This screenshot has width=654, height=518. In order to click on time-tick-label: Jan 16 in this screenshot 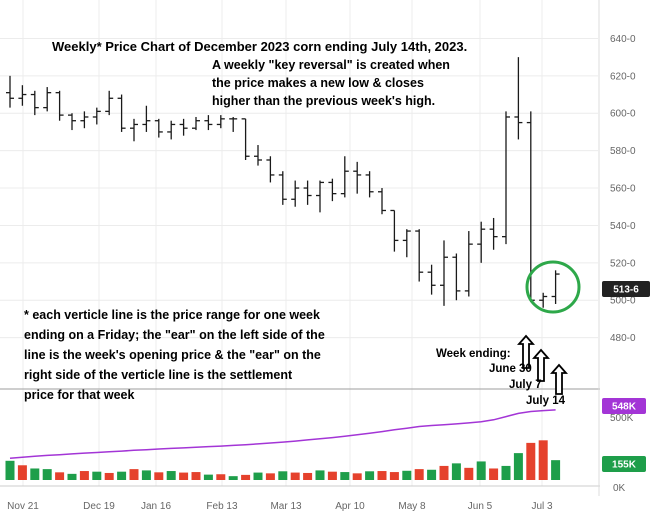, I will do `click(156, 506)`.